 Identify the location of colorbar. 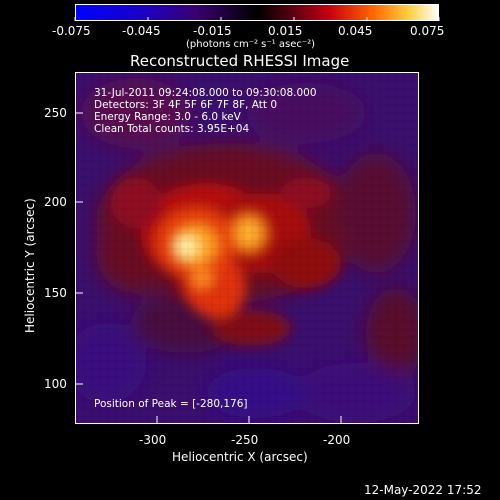
(257, 12).